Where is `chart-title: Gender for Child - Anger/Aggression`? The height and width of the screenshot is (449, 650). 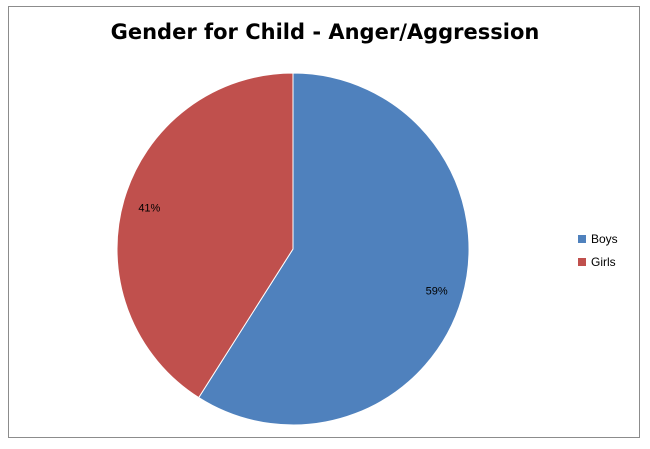
chart-title: Gender for Child - Anger/Aggression is located at coordinates (325, 32).